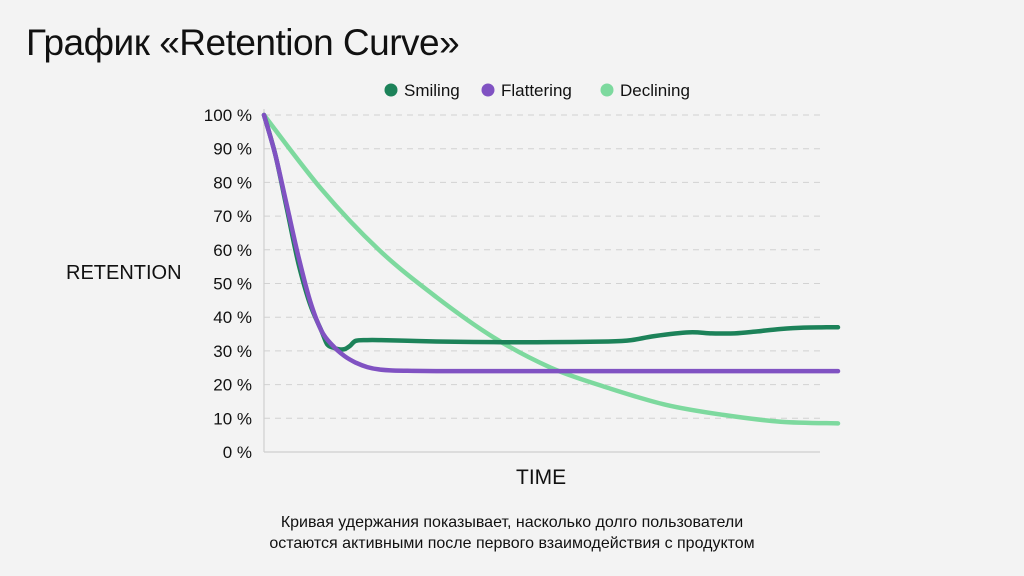 Image resolution: width=1024 pixels, height=576 pixels. What do you see at coordinates (232, 418) in the screenshot?
I see `y-tick-label: 10 %` at bounding box center [232, 418].